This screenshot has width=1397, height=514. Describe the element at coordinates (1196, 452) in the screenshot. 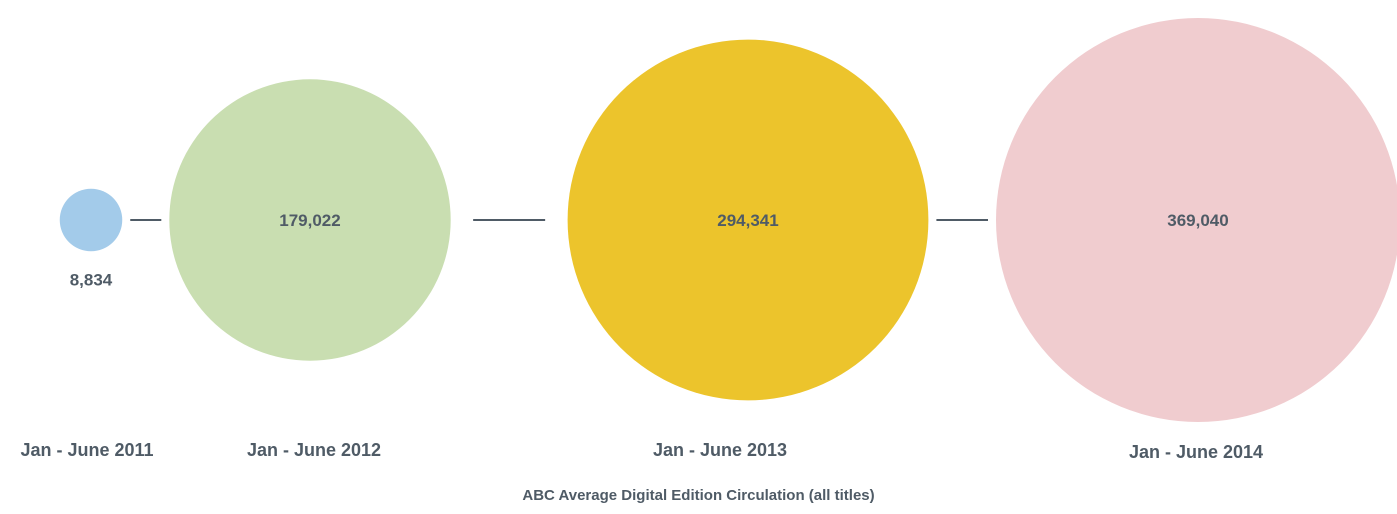

I see `category-label: Jan - June 2014` at that location.